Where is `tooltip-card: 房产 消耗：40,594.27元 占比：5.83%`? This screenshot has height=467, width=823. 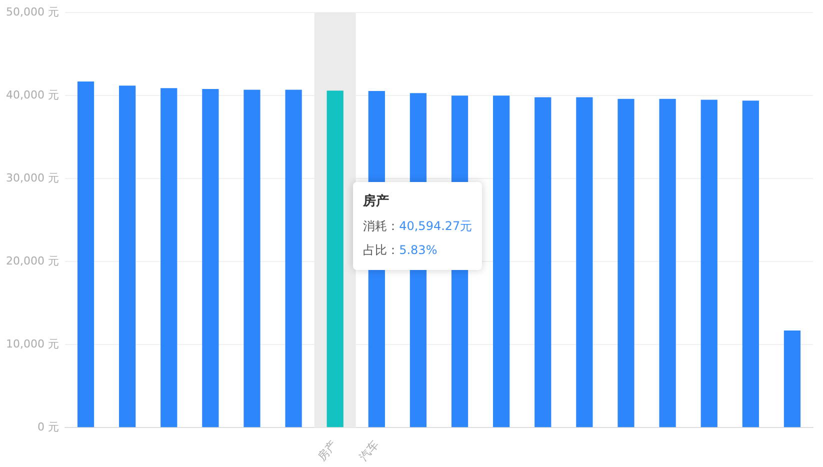 tooltip-card: 房产 消耗：40,594.27元 占比：5.83% is located at coordinates (417, 226).